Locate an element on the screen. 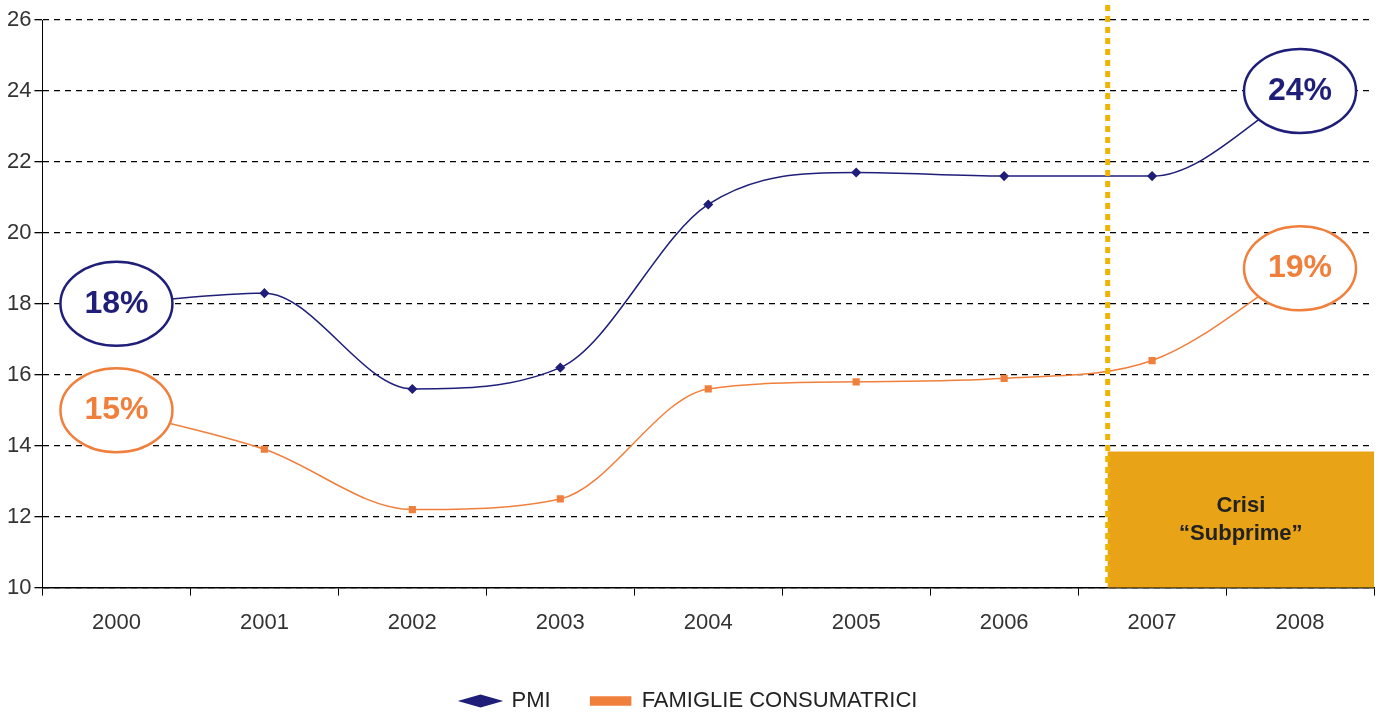 The width and height of the screenshot is (1382, 722). y-tick-label: 10 is located at coordinates (19, 586).